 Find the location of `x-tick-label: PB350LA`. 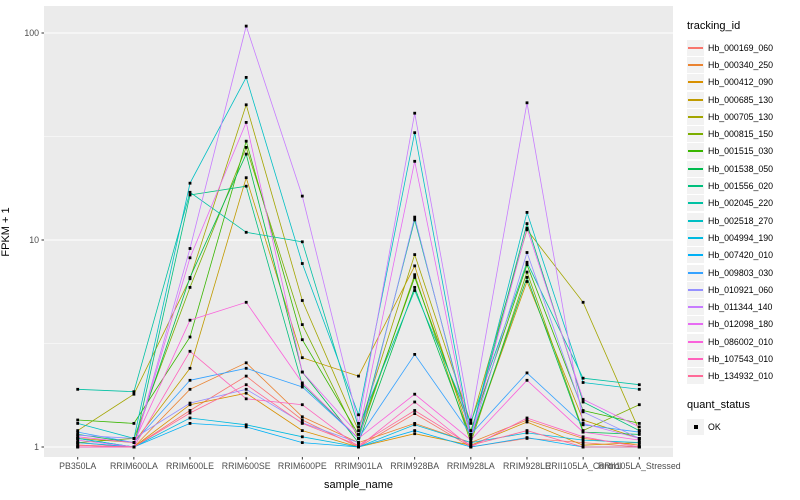

x-tick-label: PB350LA is located at coordinates (77, 466).